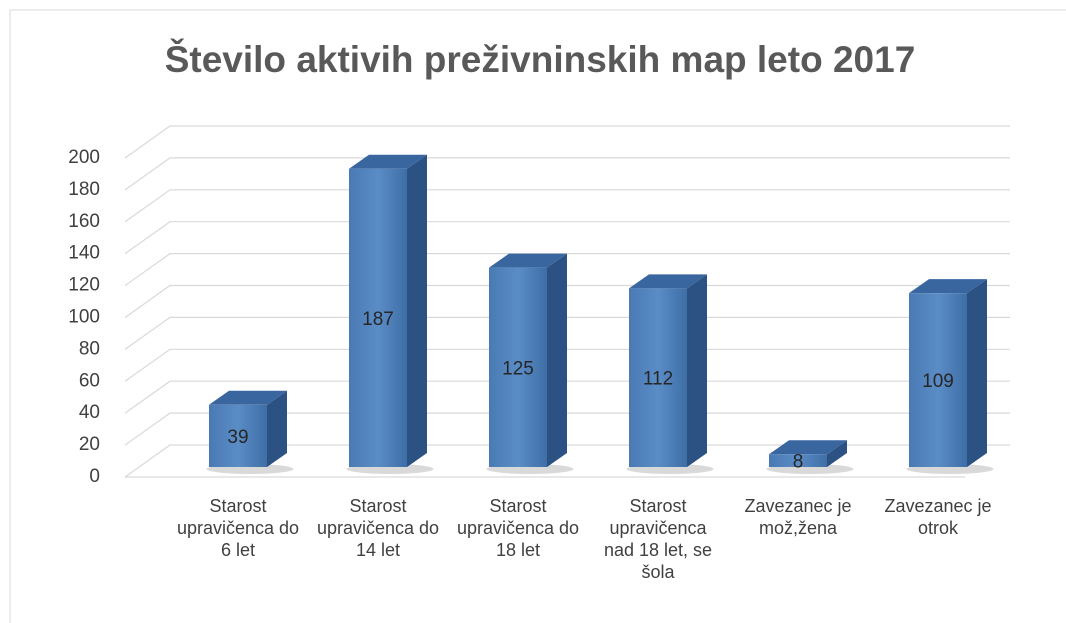  I want to click on x-tick-label: Starost upravičenca nad 18 let, se šola, so click(658, 539).